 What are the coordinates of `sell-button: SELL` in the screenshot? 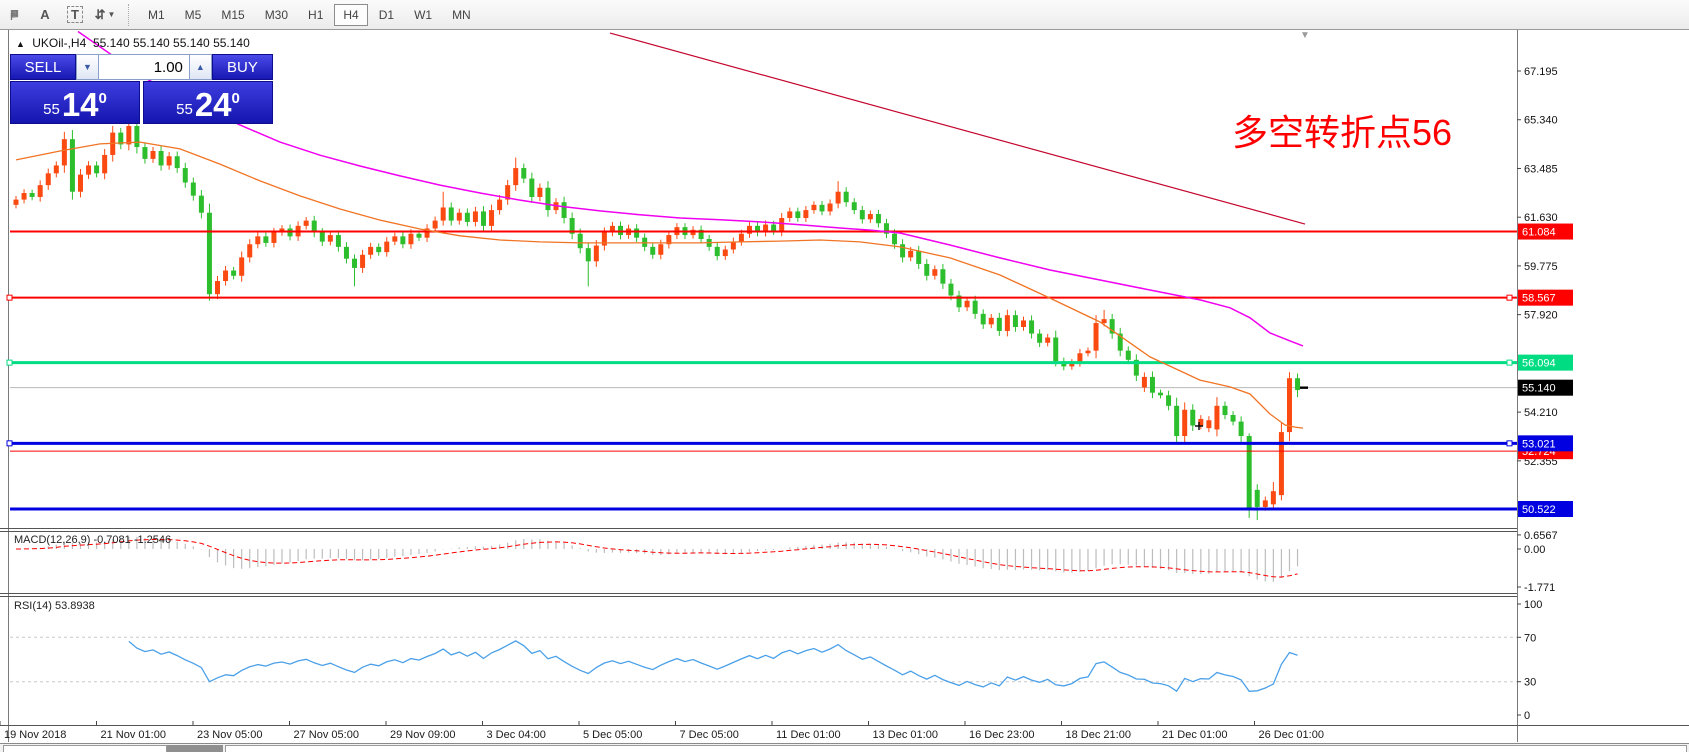 It's located at (43, 67).